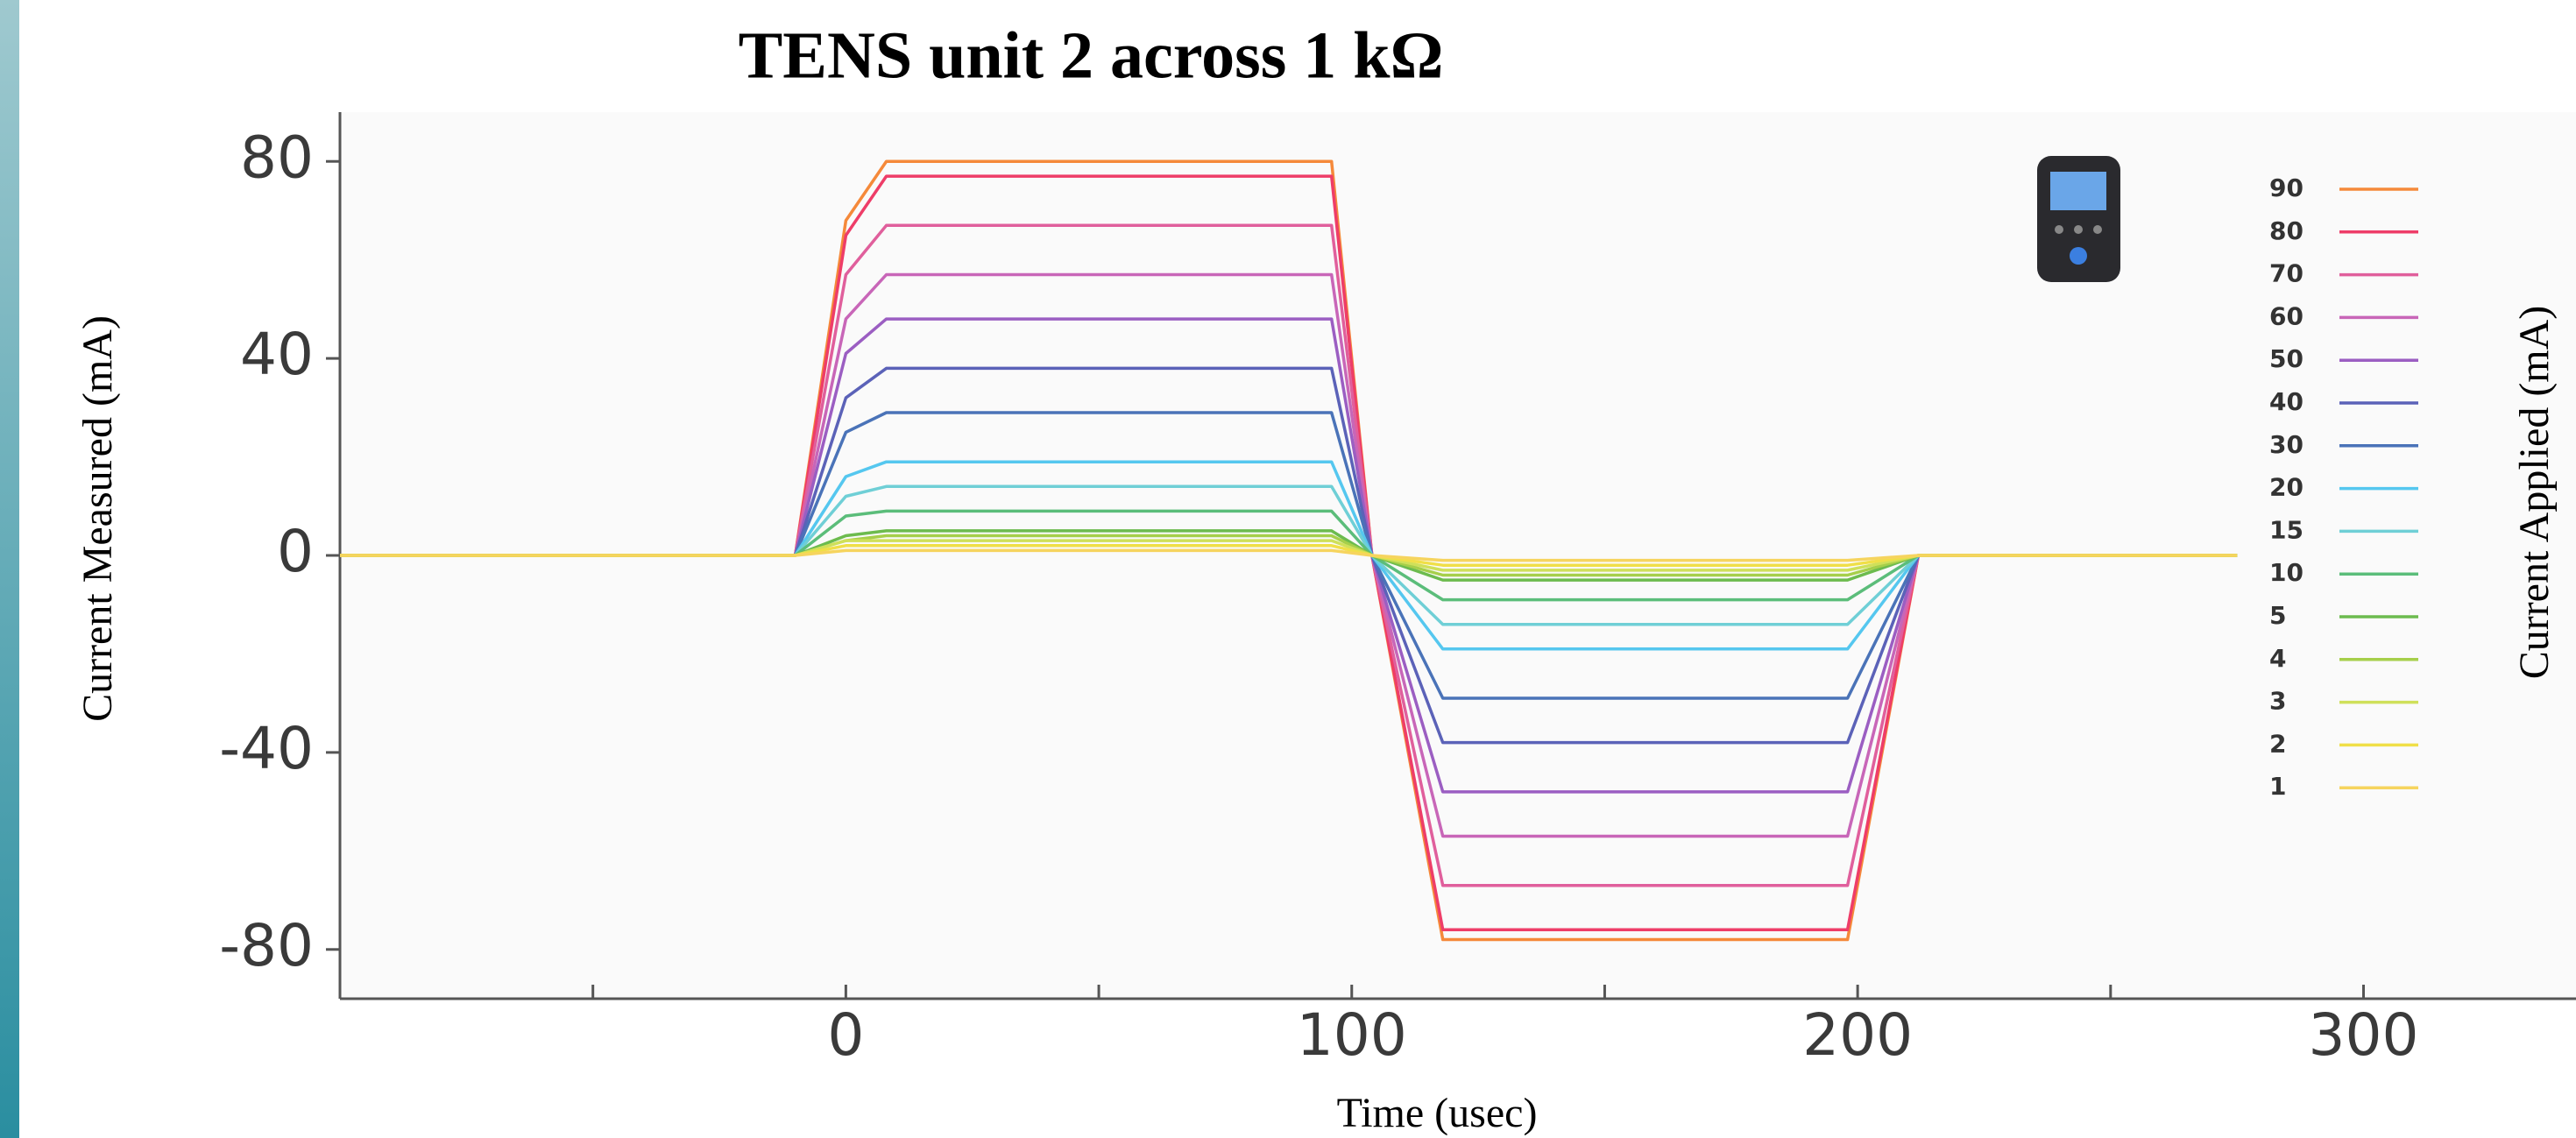 This screenshot has width=2576, height=1138. I want to click on legend-label: 3, so click(2277, 701).